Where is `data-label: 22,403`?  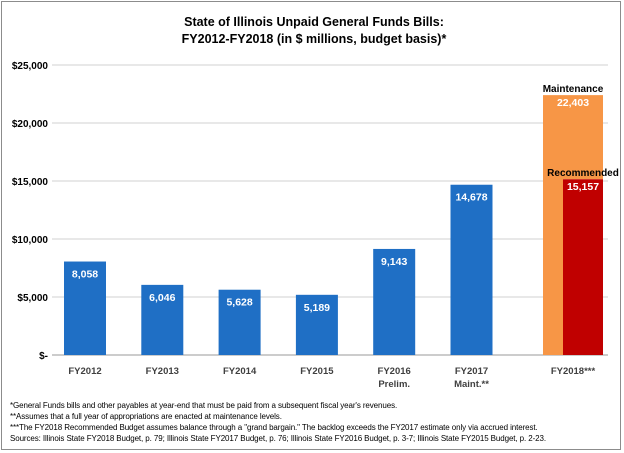 data-label: 22,403 is located at coordinates (573, 103).